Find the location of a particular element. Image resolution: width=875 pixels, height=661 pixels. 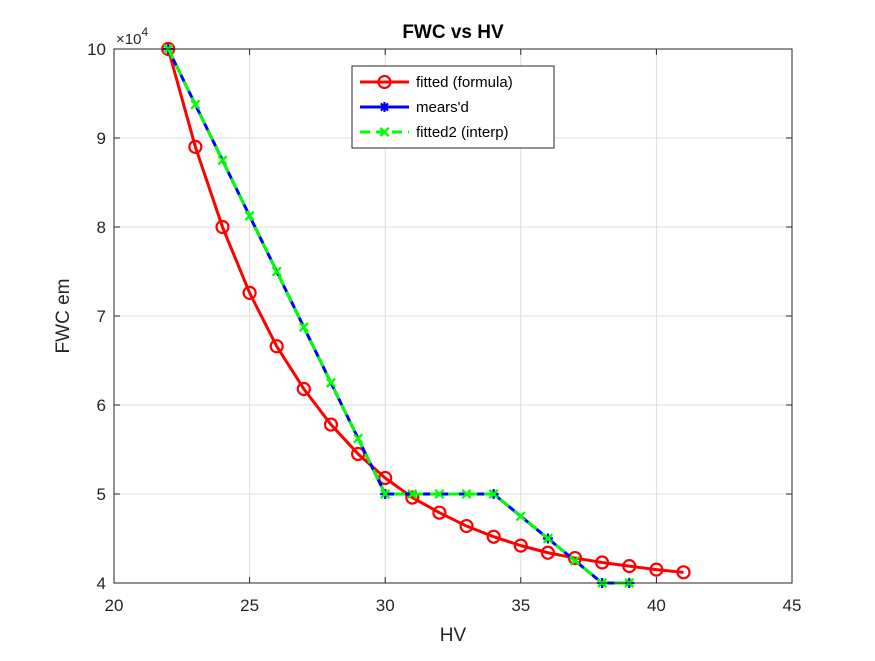

y-axis-label: FWC em is located at coordinates (63, 316).